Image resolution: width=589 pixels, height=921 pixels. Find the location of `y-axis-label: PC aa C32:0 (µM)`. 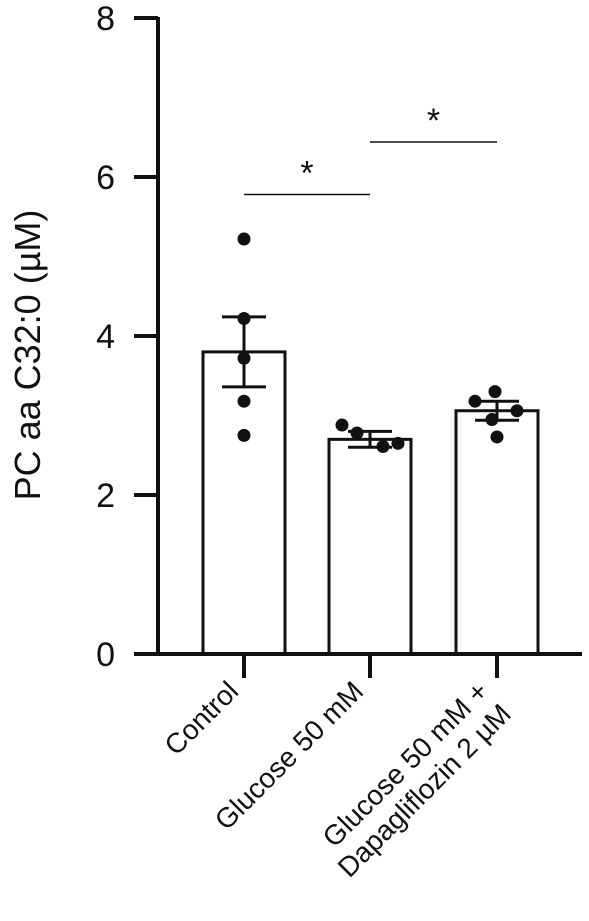

y-axis-label: PC aa C32:0 (µM) is located at coordinates (27, 355).